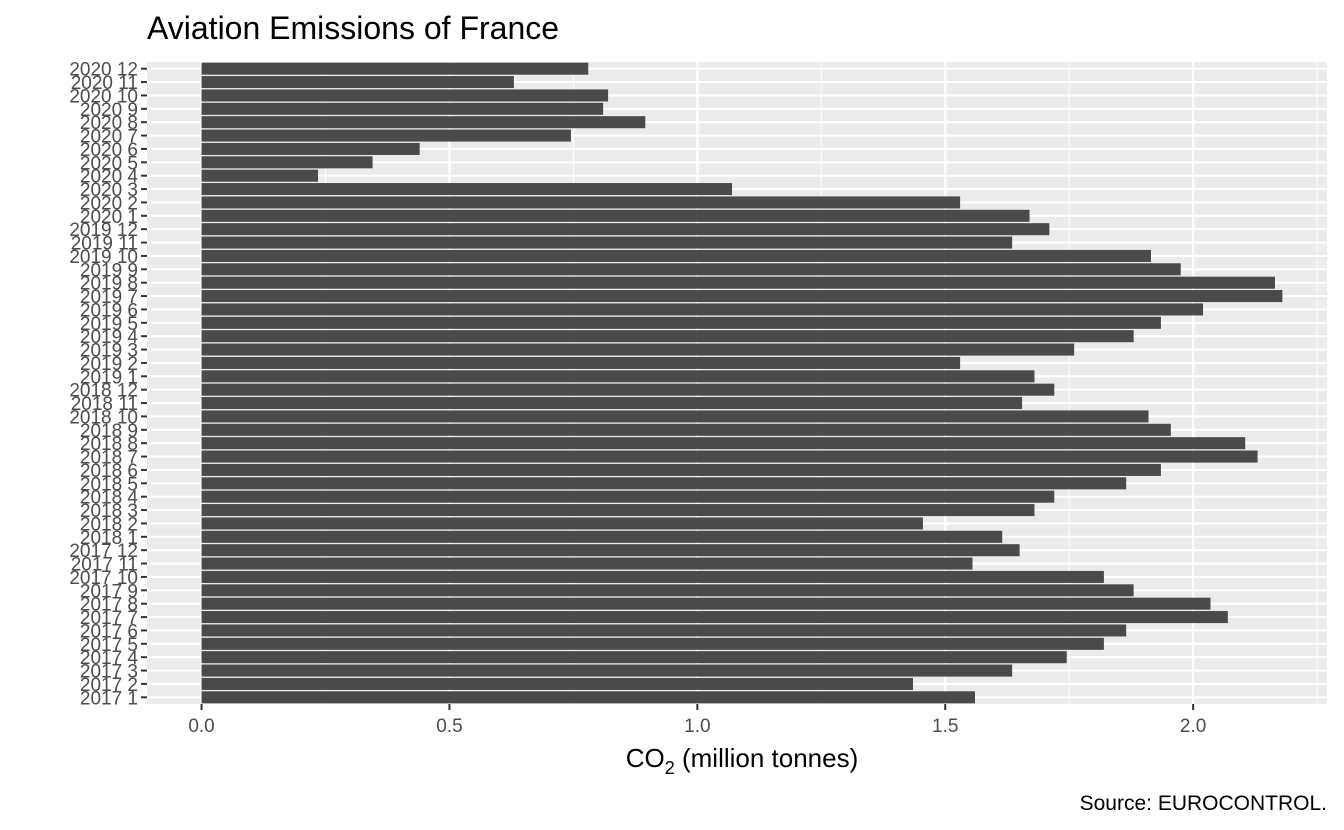 This screenshot has height=830, width=1344. I want to click on chart-caption: Source: EUROCONTROL., so click(1203, 803).